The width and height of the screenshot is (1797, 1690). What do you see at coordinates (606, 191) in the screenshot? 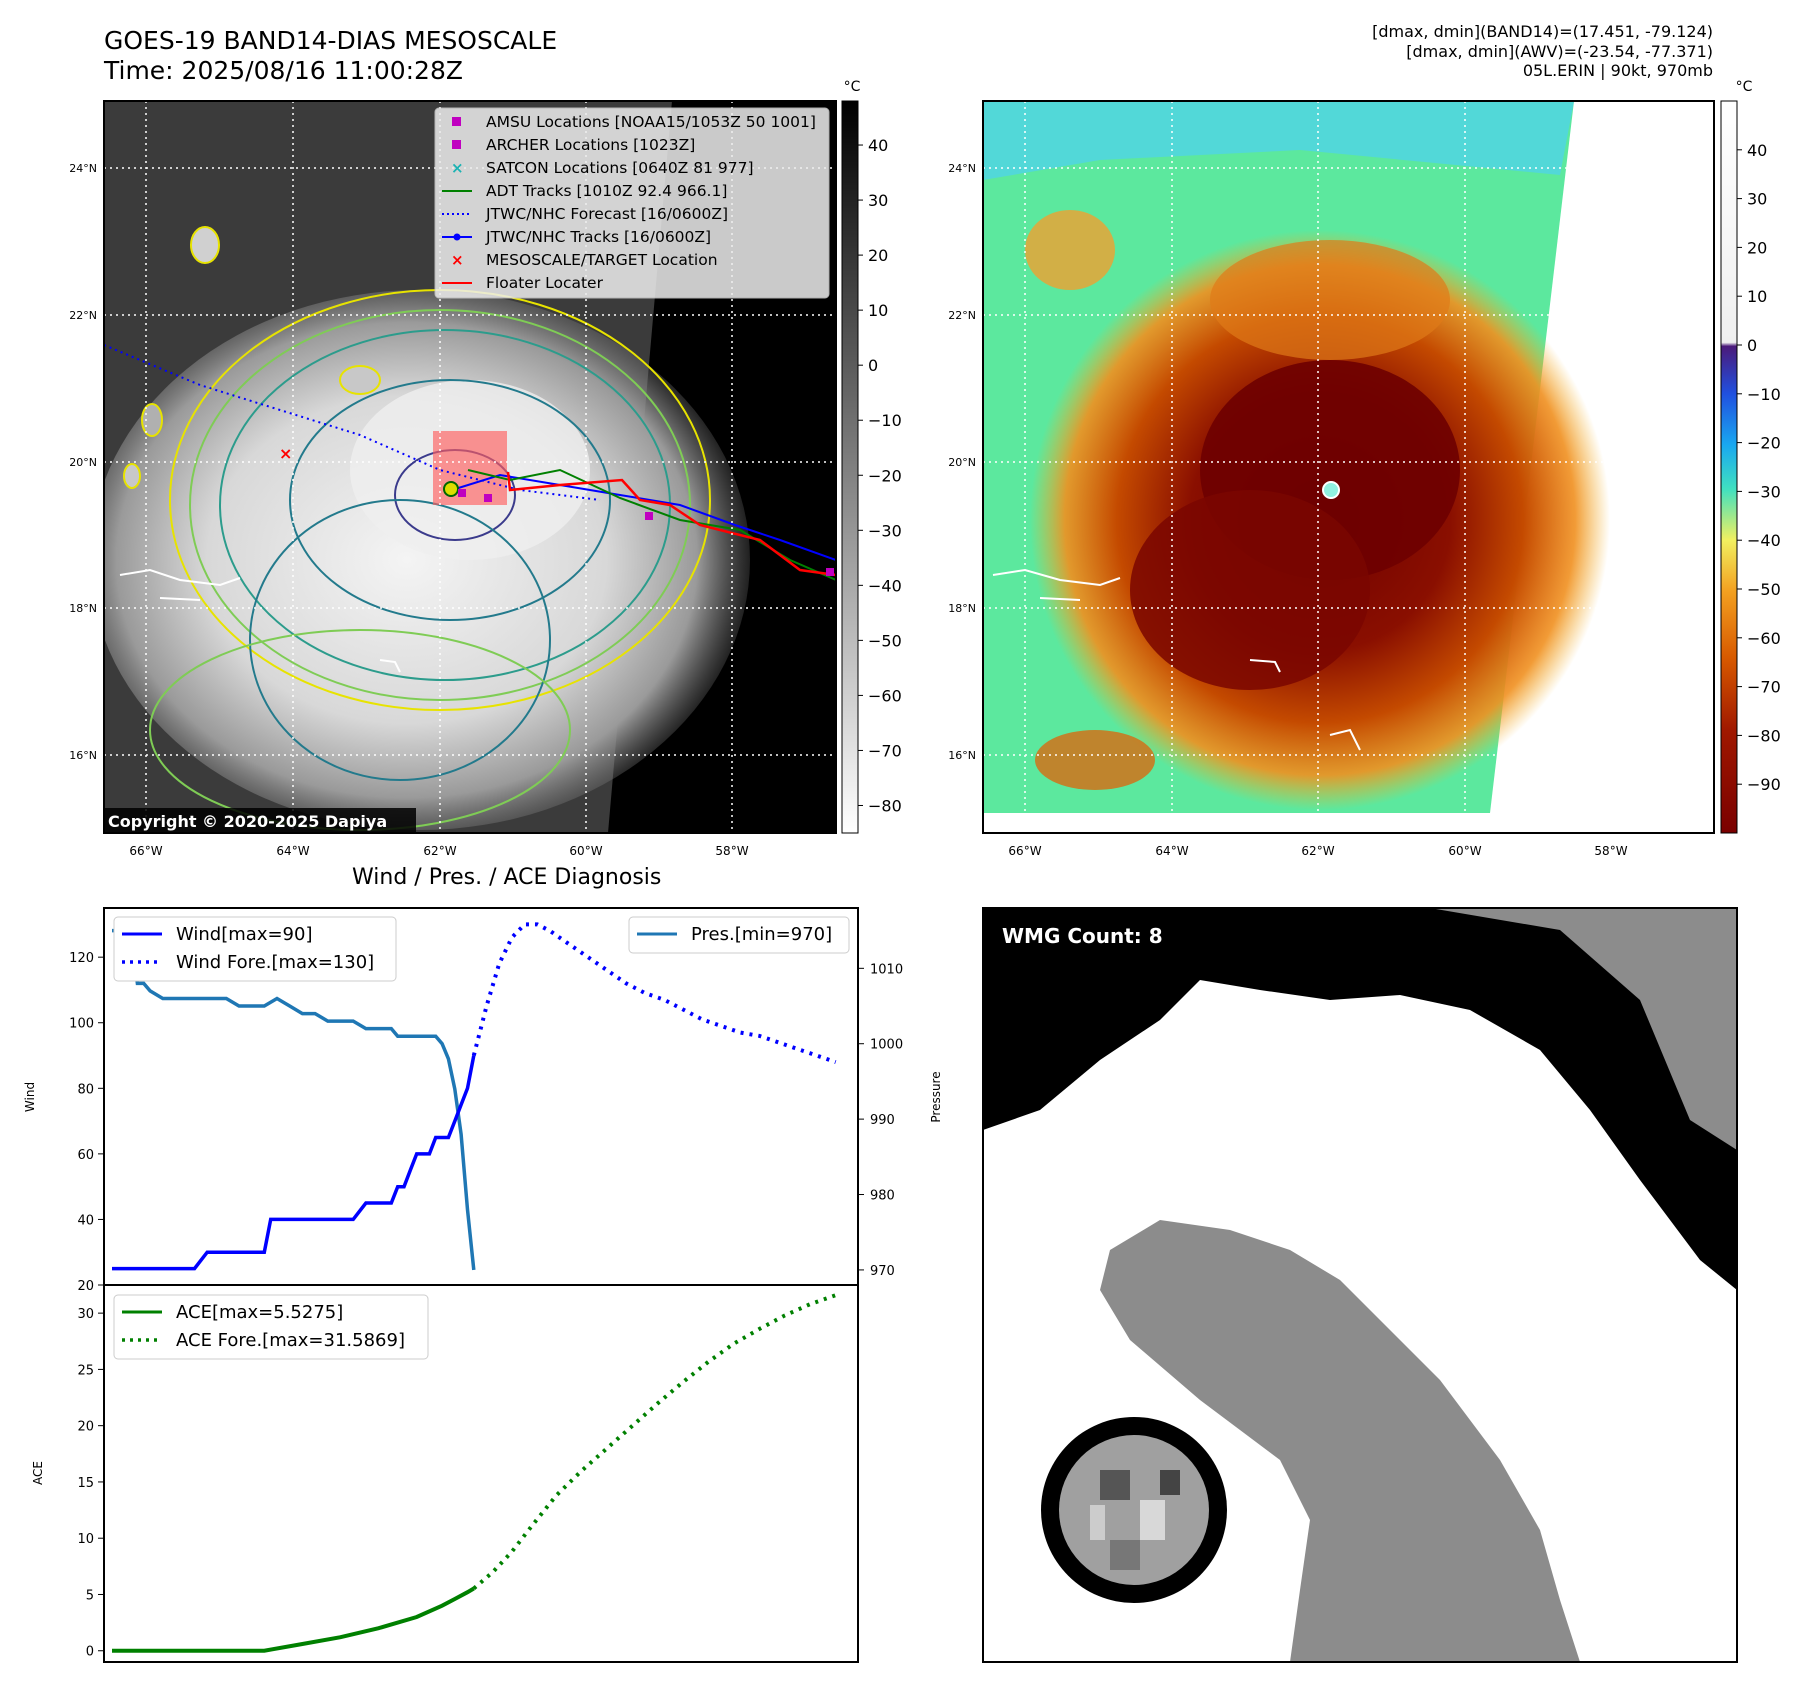
I see `map-legend-item: ADT Tracks [1010Z 92.4 966.1]` at bounding box center [606, 191].